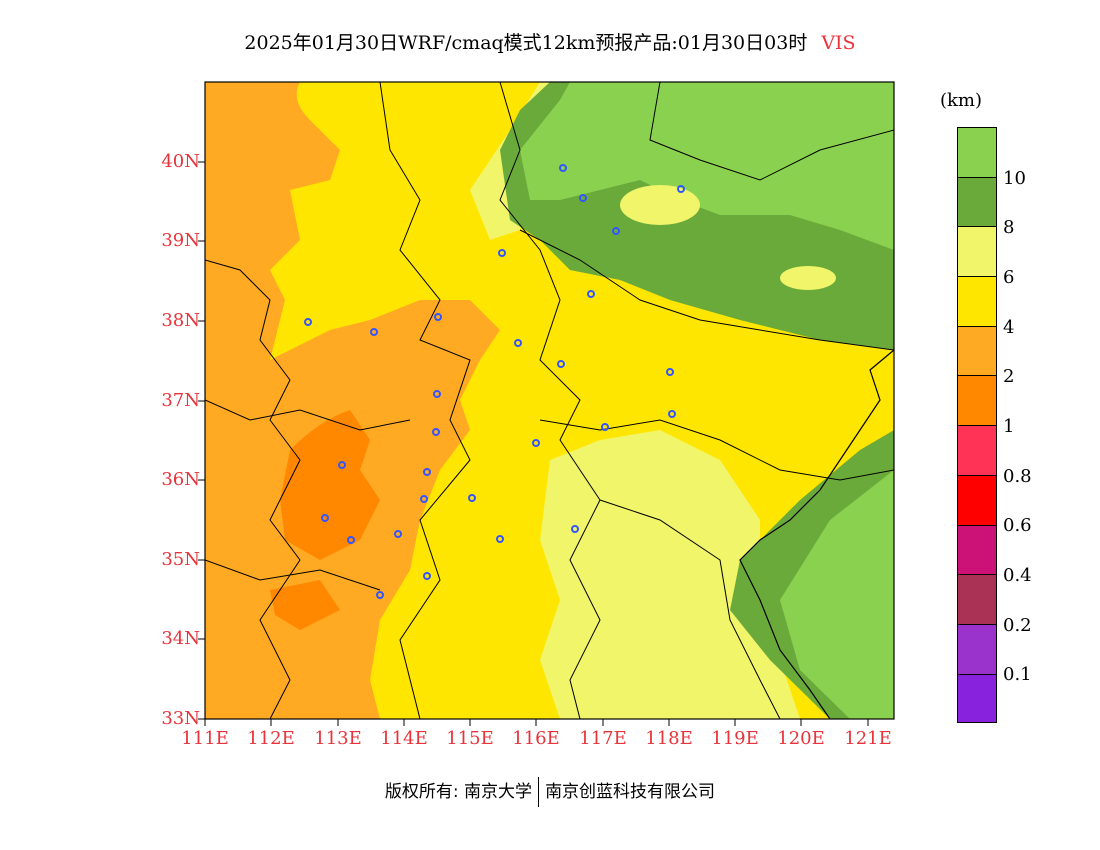 The height and width of the screenshot is (850, 1100). What do you see at coordinates (404, 738) in the screenshot?
I see `lon-label-114e: 114E` at bounding box center [404, 738].